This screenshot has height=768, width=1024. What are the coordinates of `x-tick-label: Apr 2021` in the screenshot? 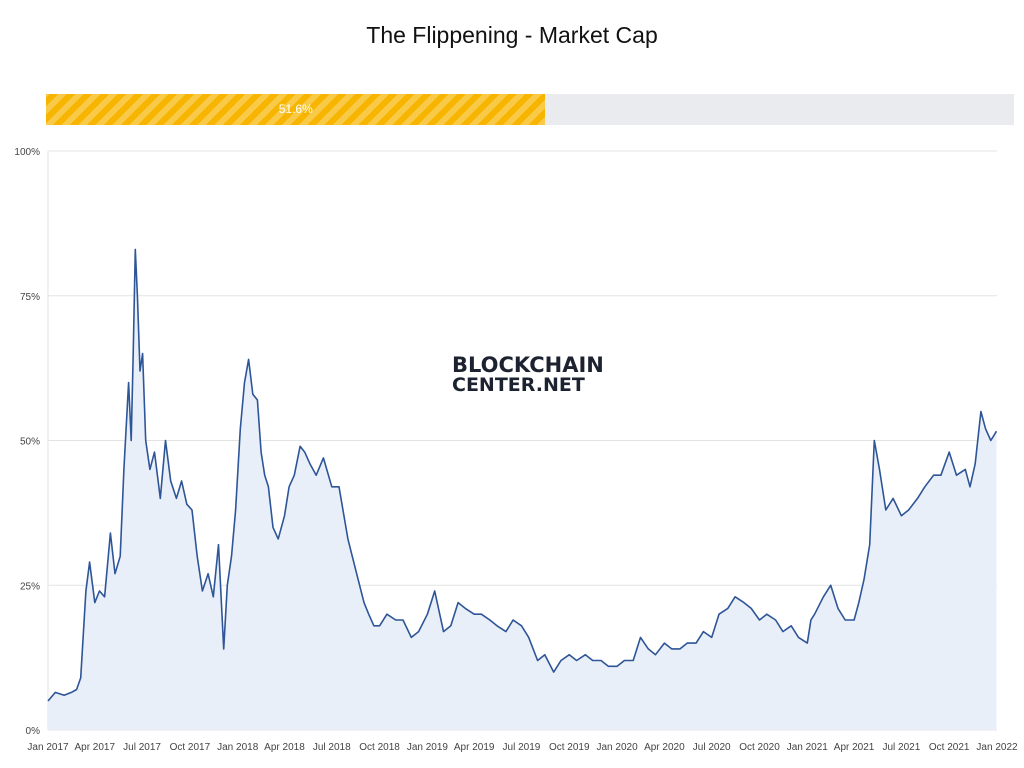 It's located at (854, 747).